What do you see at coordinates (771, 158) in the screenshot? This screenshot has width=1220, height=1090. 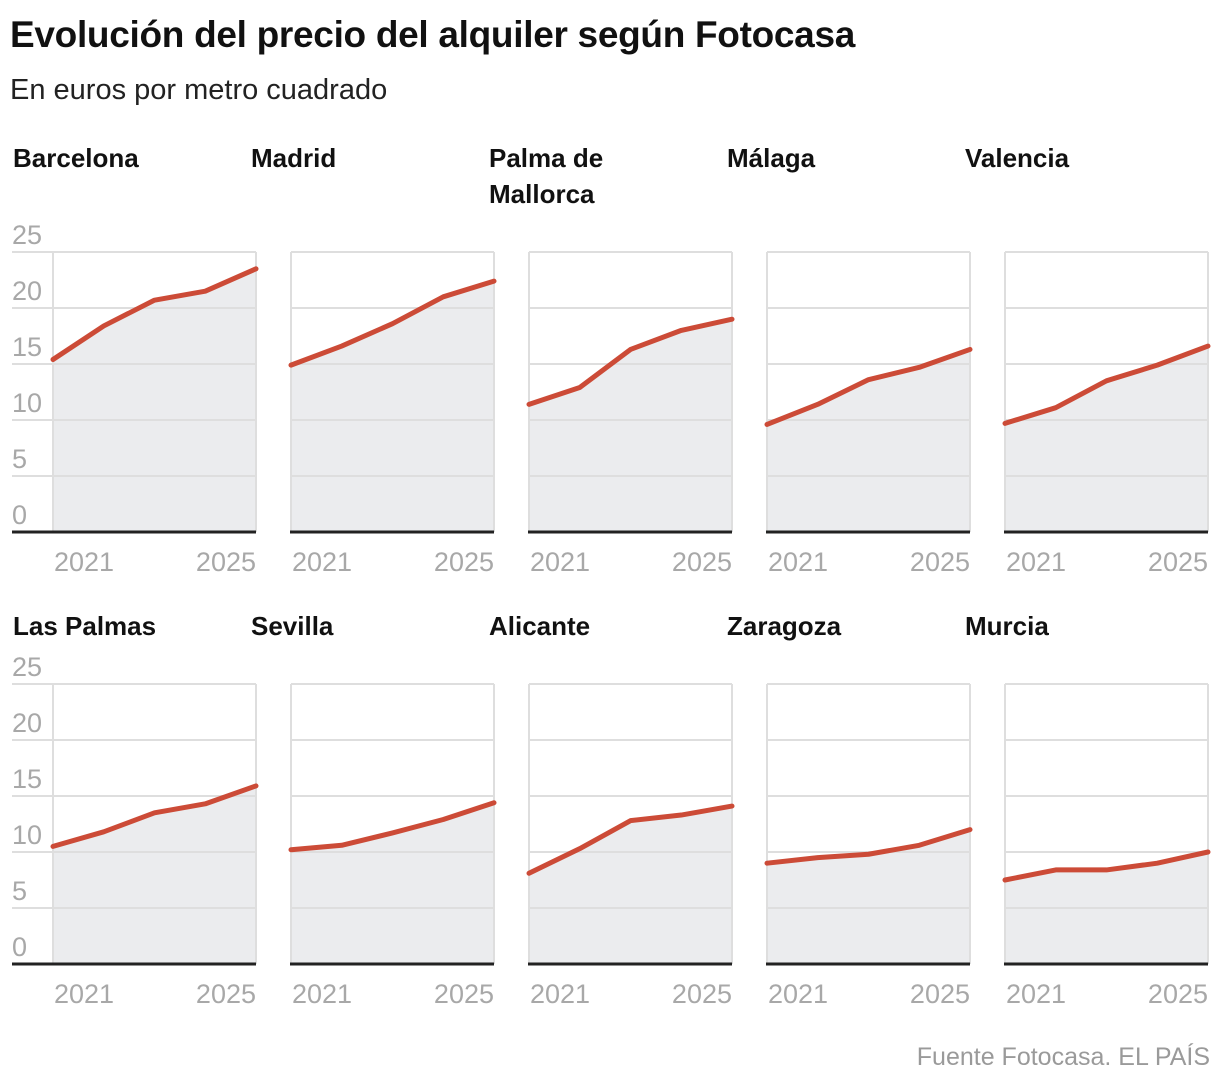 I see `panel-title: Málaga` at bounding box center [771, 158].